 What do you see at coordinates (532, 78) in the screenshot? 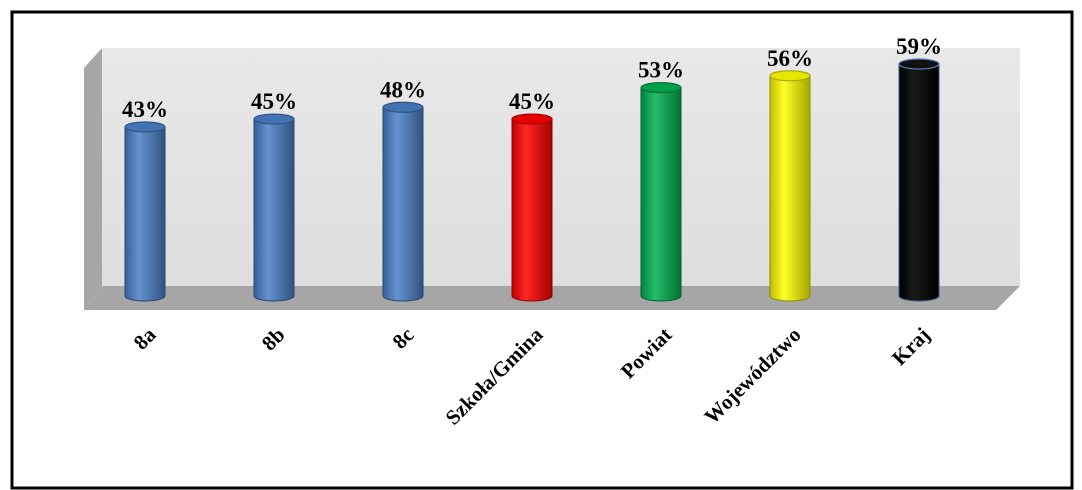
I see `value-labels-layer: 43% 45% 48% 45% 53% 56% 59%` at bounding box center [532, 78].